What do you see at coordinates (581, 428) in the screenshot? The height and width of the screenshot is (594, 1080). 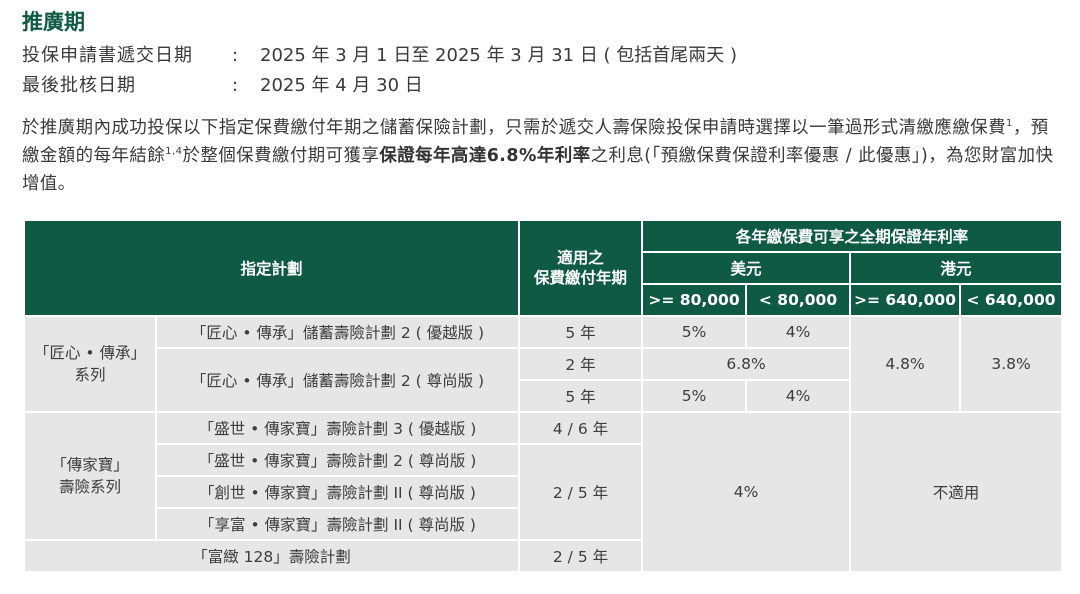 I see `payment-term: 4 / 6 年` at bounding box center [581, 428].